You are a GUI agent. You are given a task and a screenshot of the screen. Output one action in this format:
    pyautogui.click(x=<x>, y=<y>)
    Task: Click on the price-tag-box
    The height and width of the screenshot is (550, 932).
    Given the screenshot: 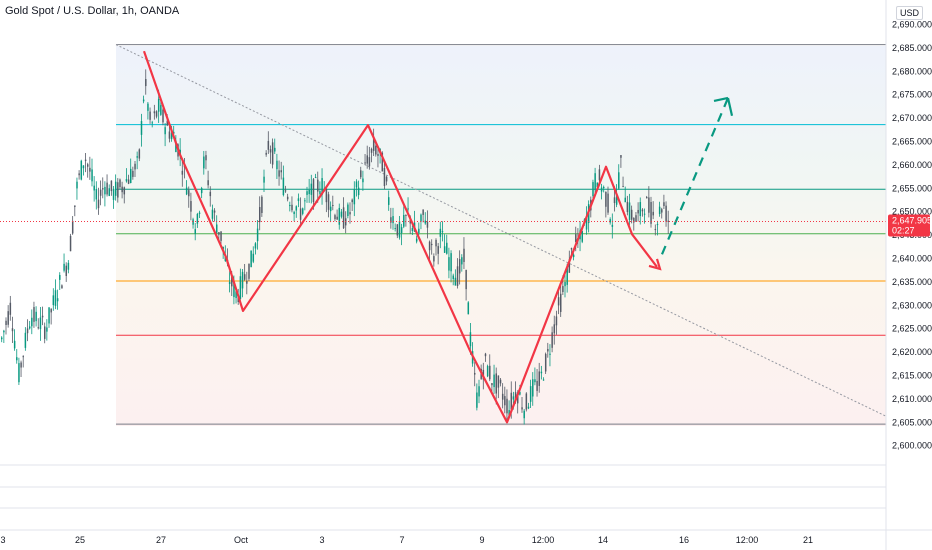 What is the action you would take?
    pyautogui.click(x=909, y=225)
    